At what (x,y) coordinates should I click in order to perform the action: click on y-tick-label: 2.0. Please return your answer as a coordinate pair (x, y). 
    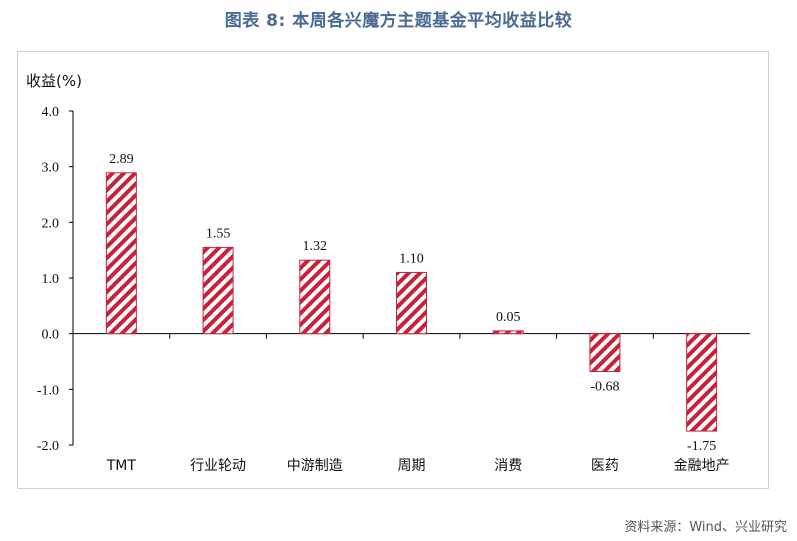
    Looking at the image, I should click on (51, 223).